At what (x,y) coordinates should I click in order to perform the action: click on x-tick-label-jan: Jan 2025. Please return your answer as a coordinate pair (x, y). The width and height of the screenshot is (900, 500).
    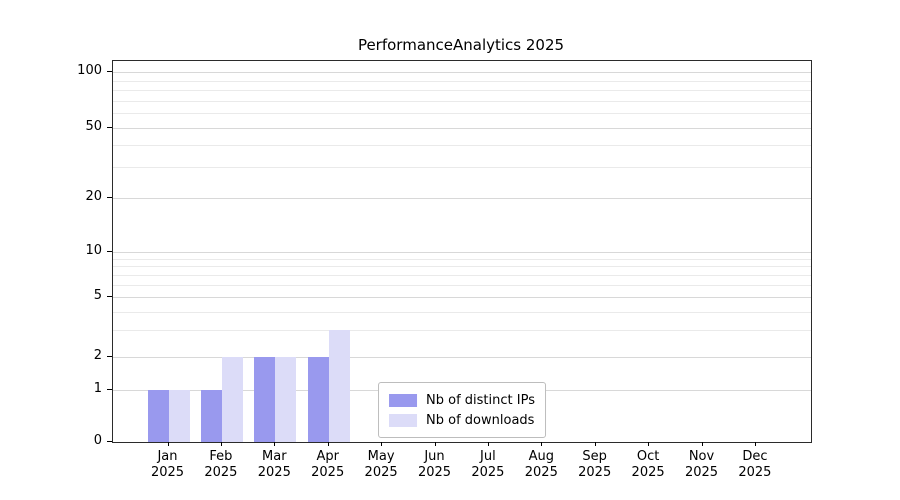
    Looking at the image, I should click on (168, 465).